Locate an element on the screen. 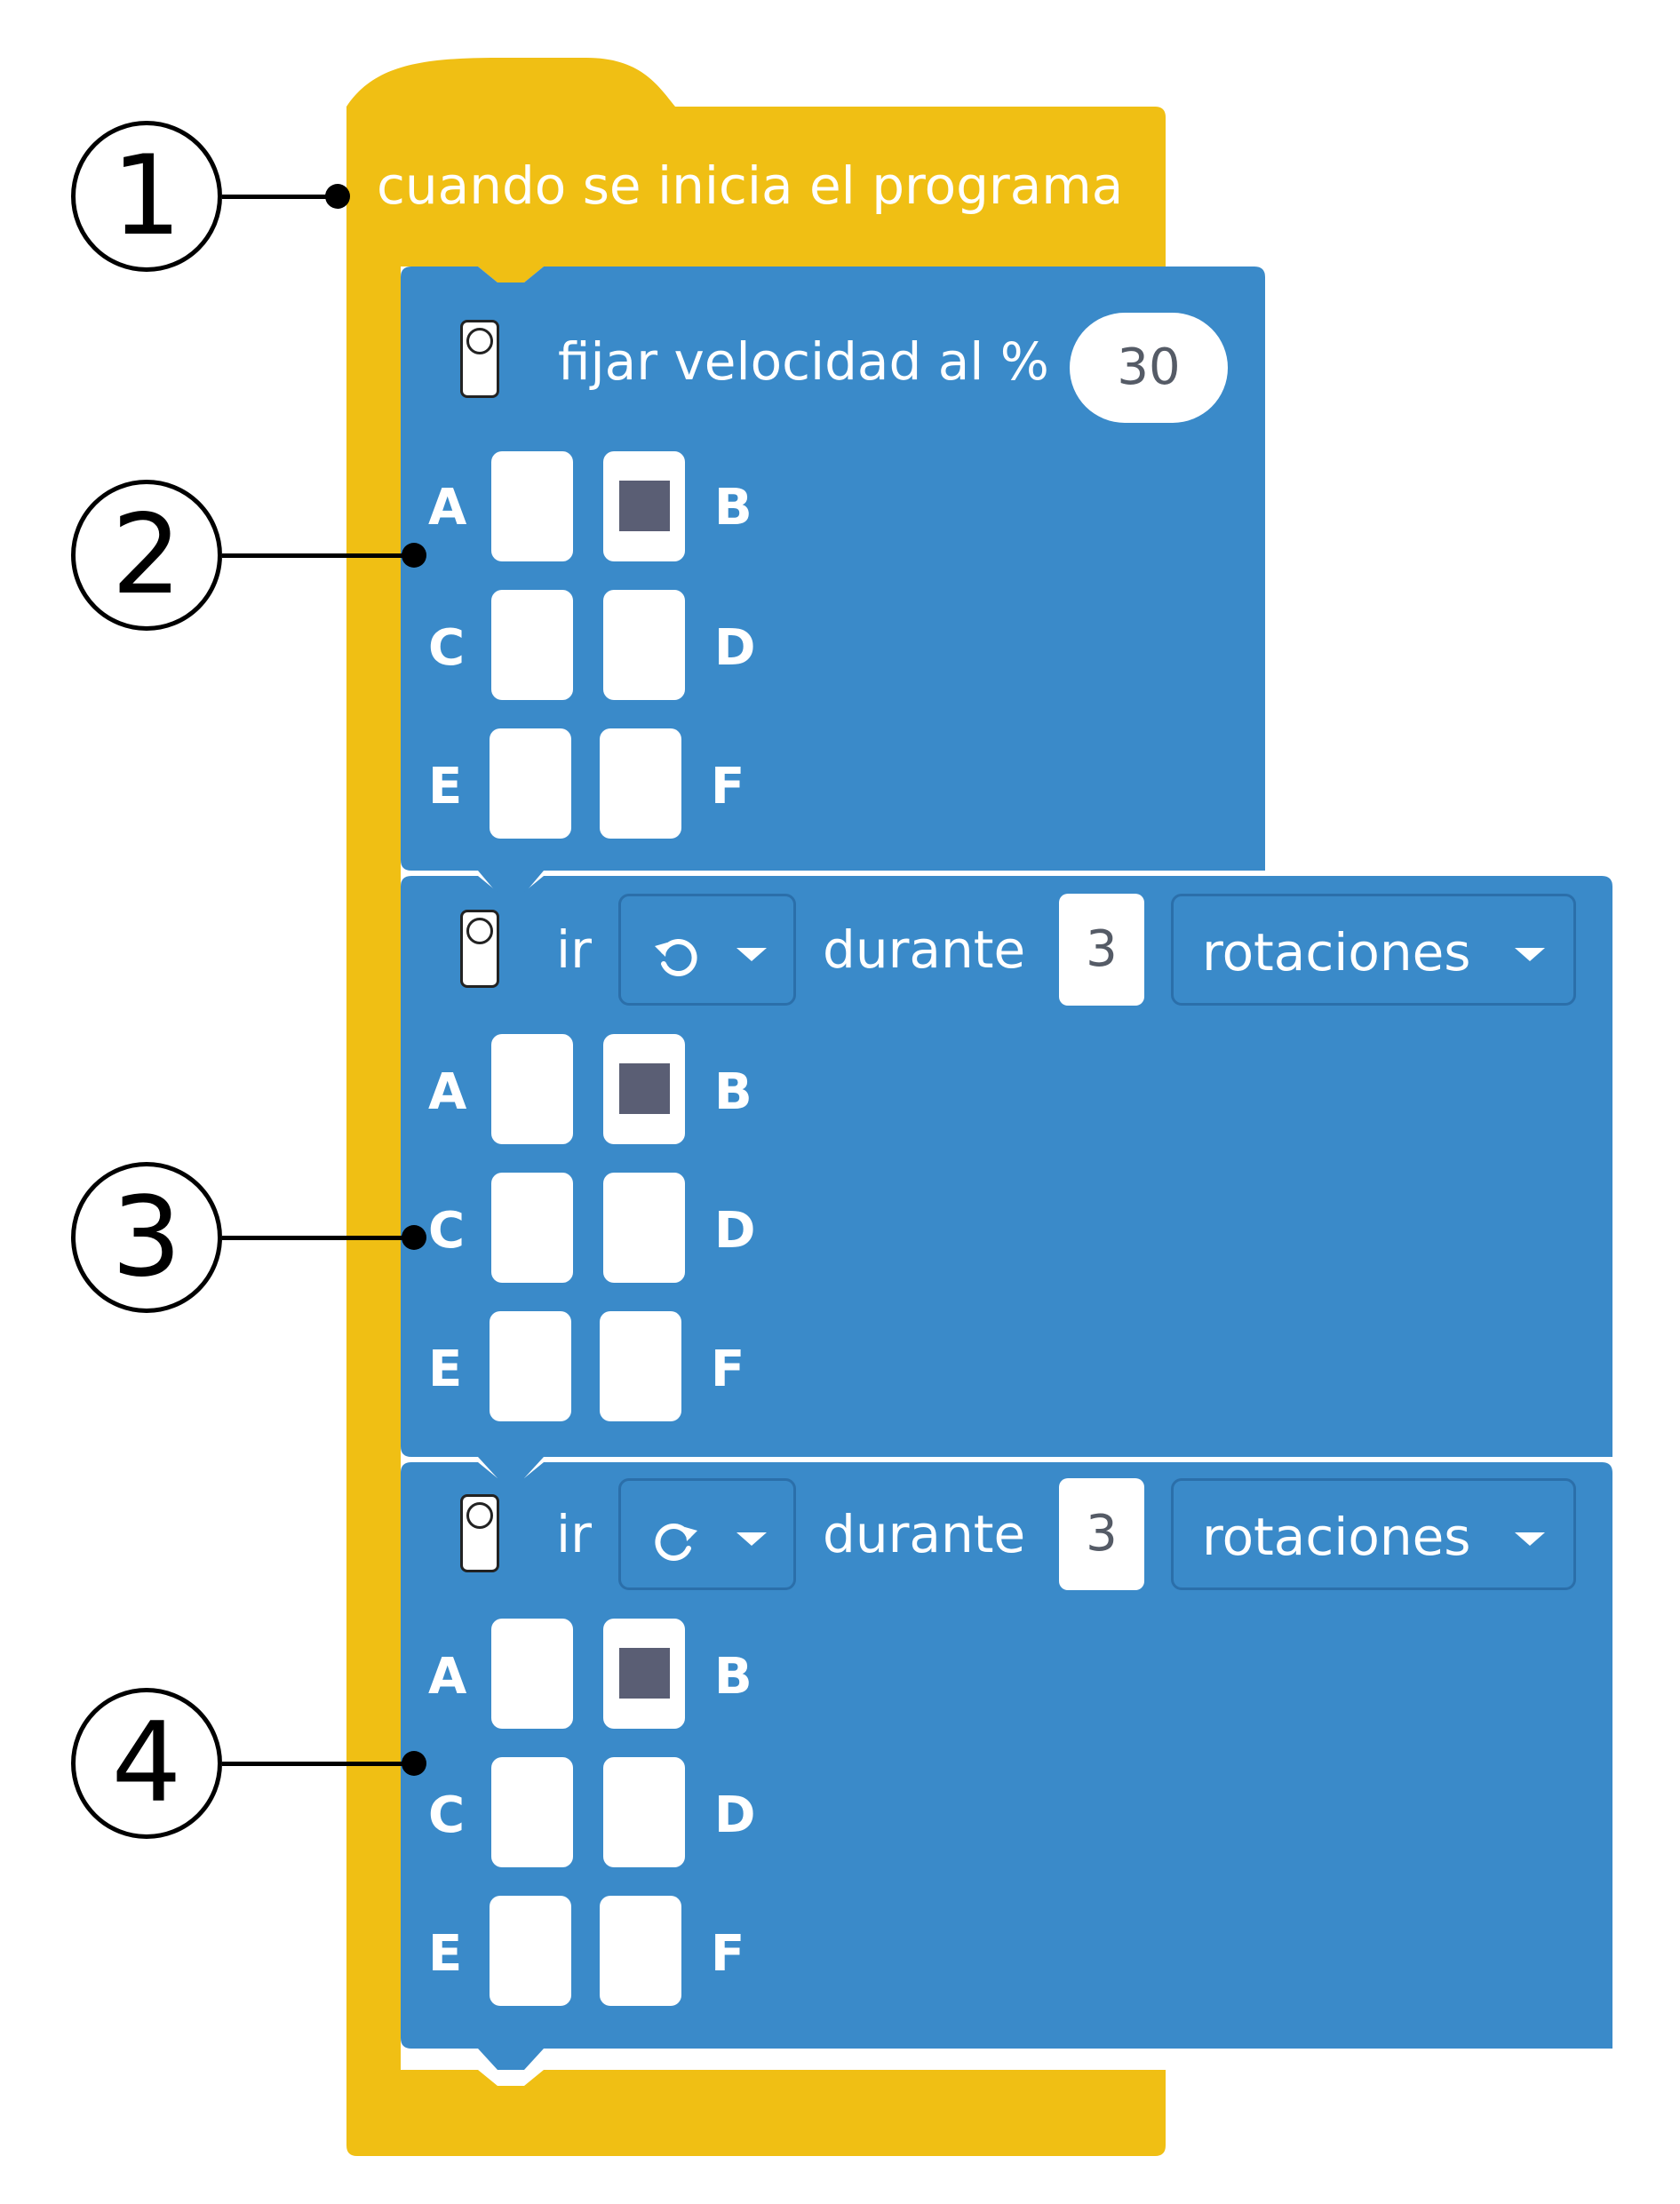 Image resolution: width=1680 pixels, height=2204 pixels. speed-input: 30 is located at coordinates (1149, 368).